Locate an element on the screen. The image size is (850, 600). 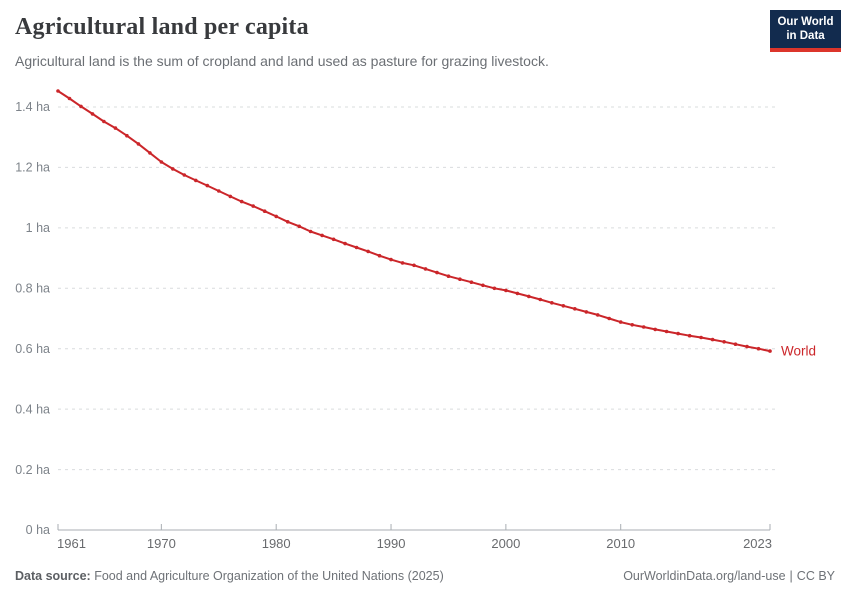
data-point-2023 is located at coordinates (770, 351).